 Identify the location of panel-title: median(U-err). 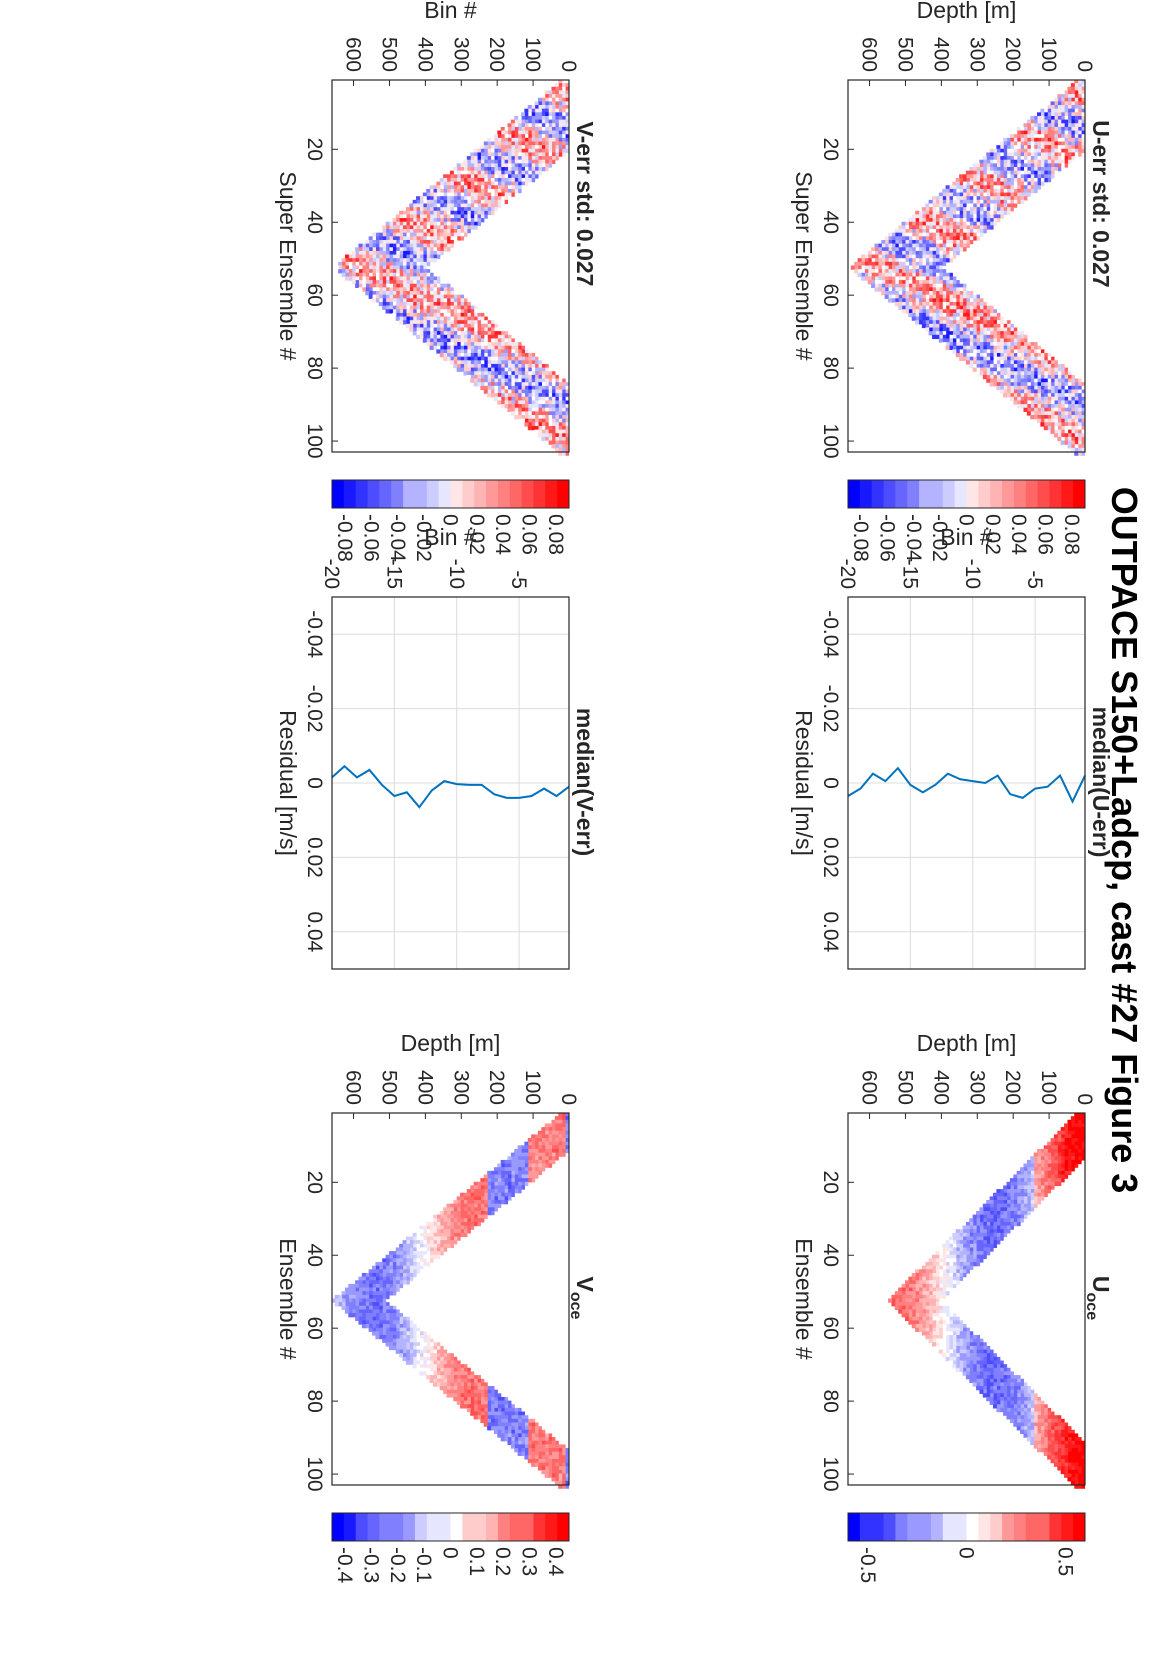
(1101, 782).